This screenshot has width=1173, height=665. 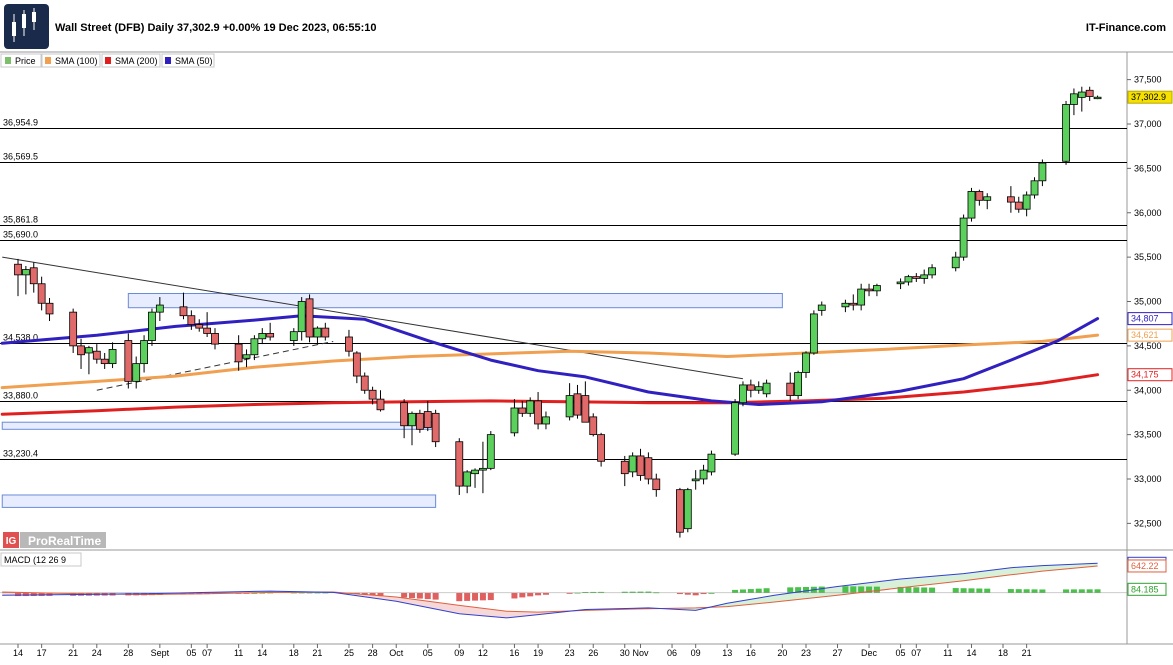 What do you see at coordinates (71, 60) in the screenshot?
I see `legend-item-sma-100: SMA (100)` at bounding box center [71, 60].